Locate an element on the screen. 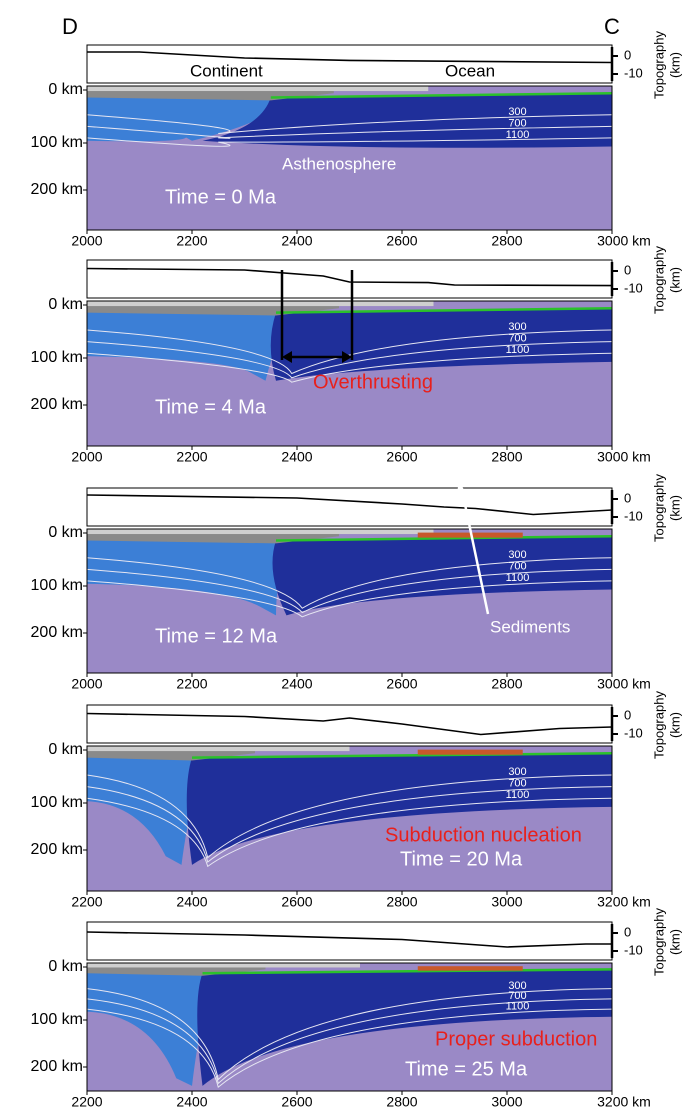 This screenshot has width=695, height=1112. panel-label: Overthrusting is located at coordinates (373, 382).